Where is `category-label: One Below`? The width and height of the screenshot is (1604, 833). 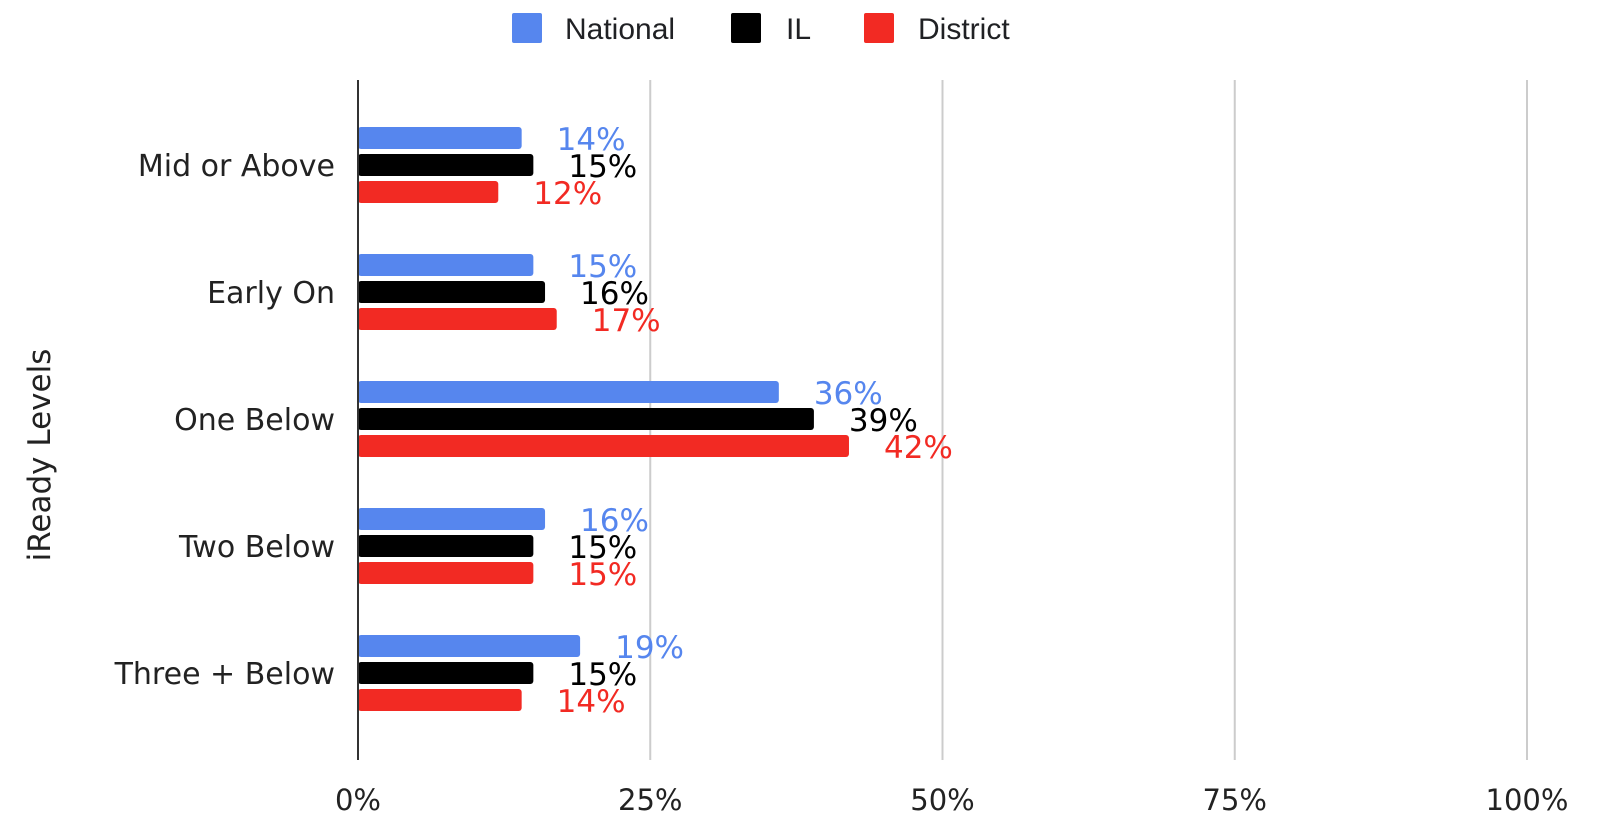
category-label: One Below is located at coordinates (254, 420).